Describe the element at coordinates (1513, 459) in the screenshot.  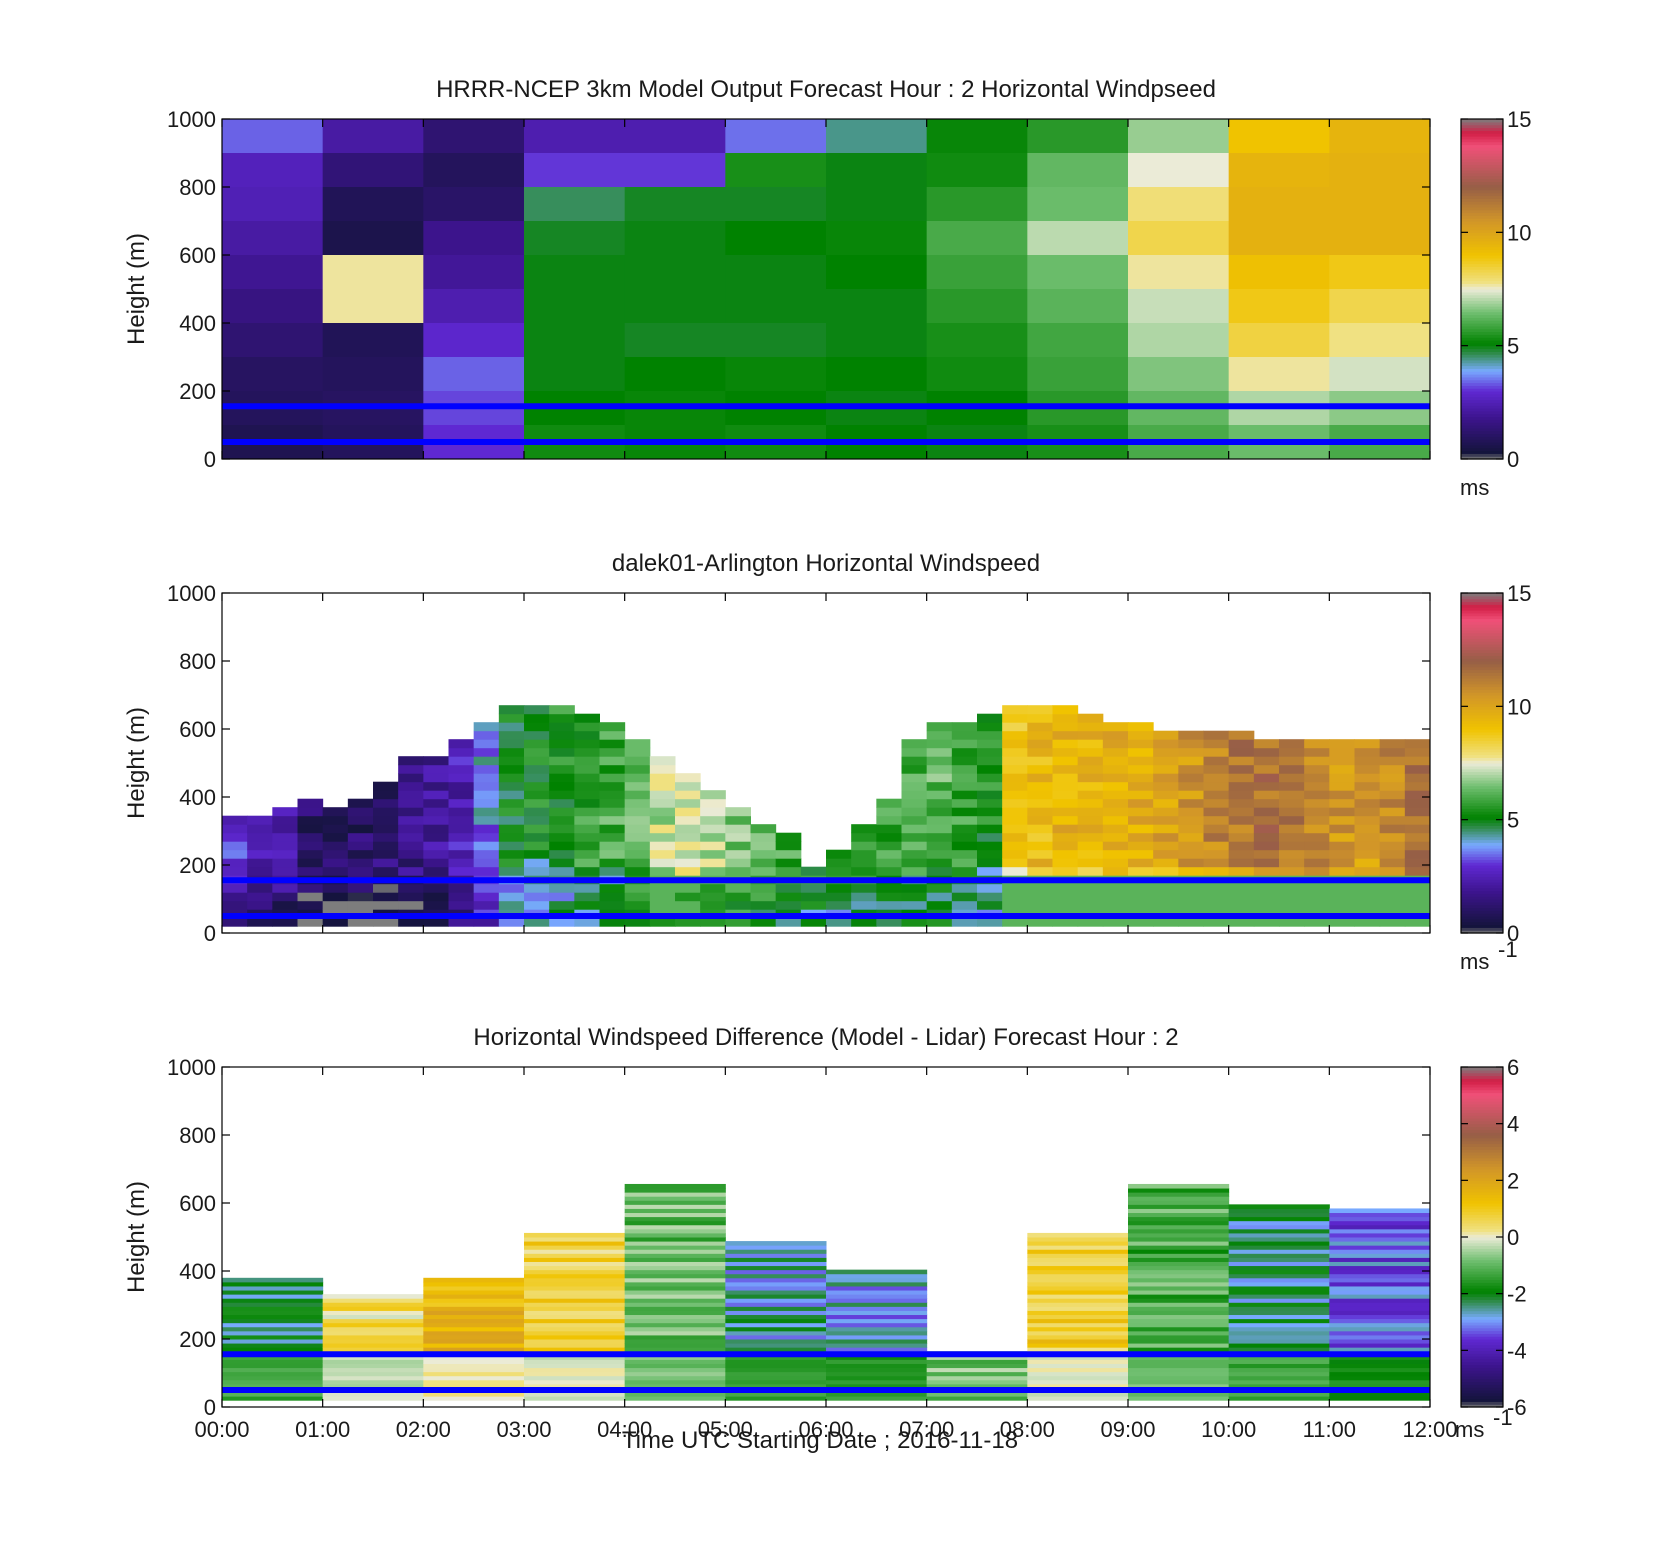
I see `colorbar-tick-label: 0` at that location.